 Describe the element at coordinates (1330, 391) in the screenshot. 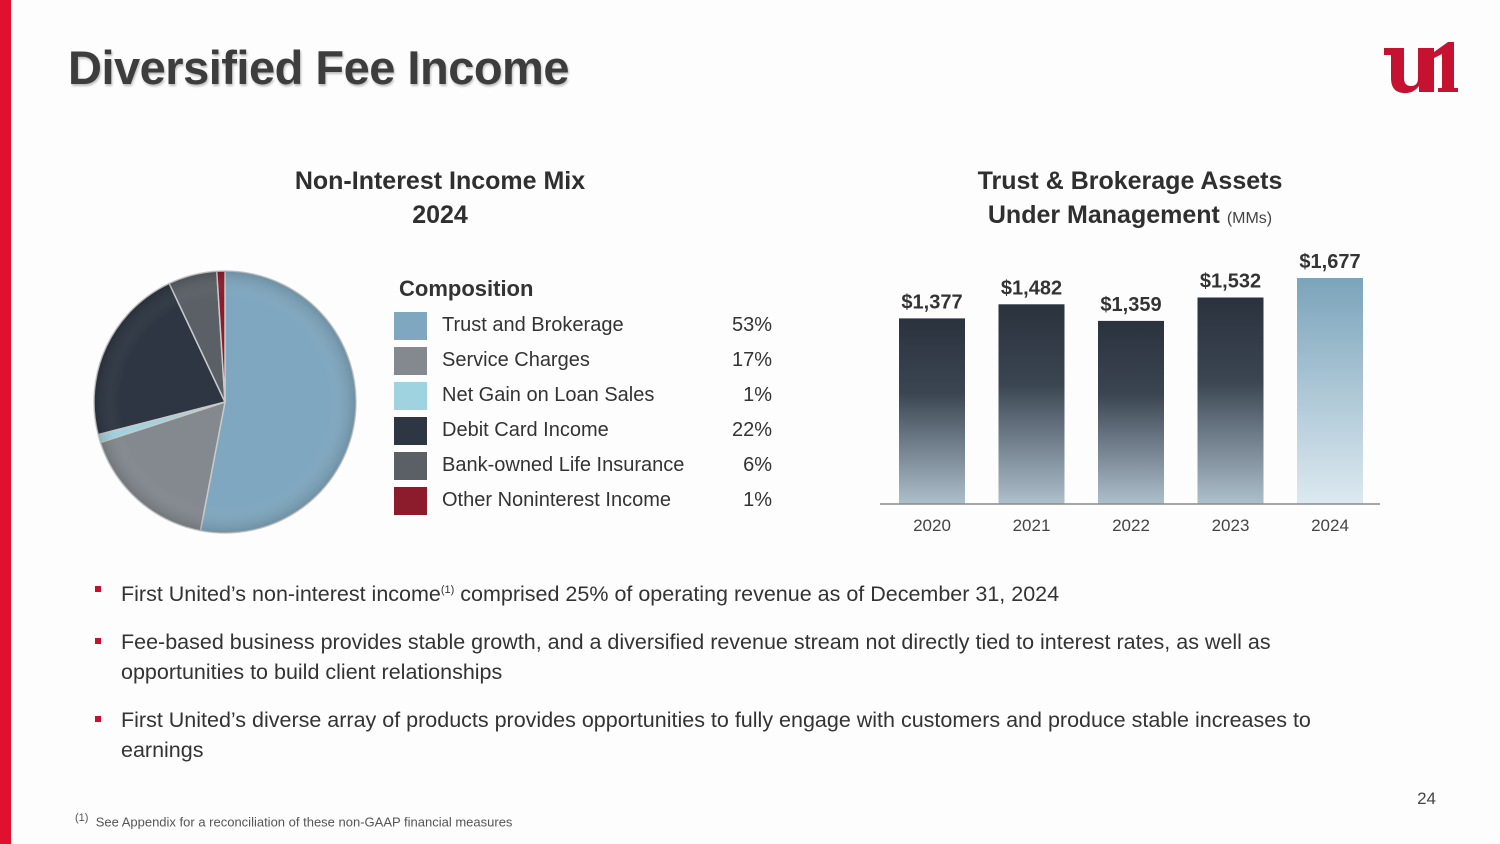

I see `bar-2024` at that location.